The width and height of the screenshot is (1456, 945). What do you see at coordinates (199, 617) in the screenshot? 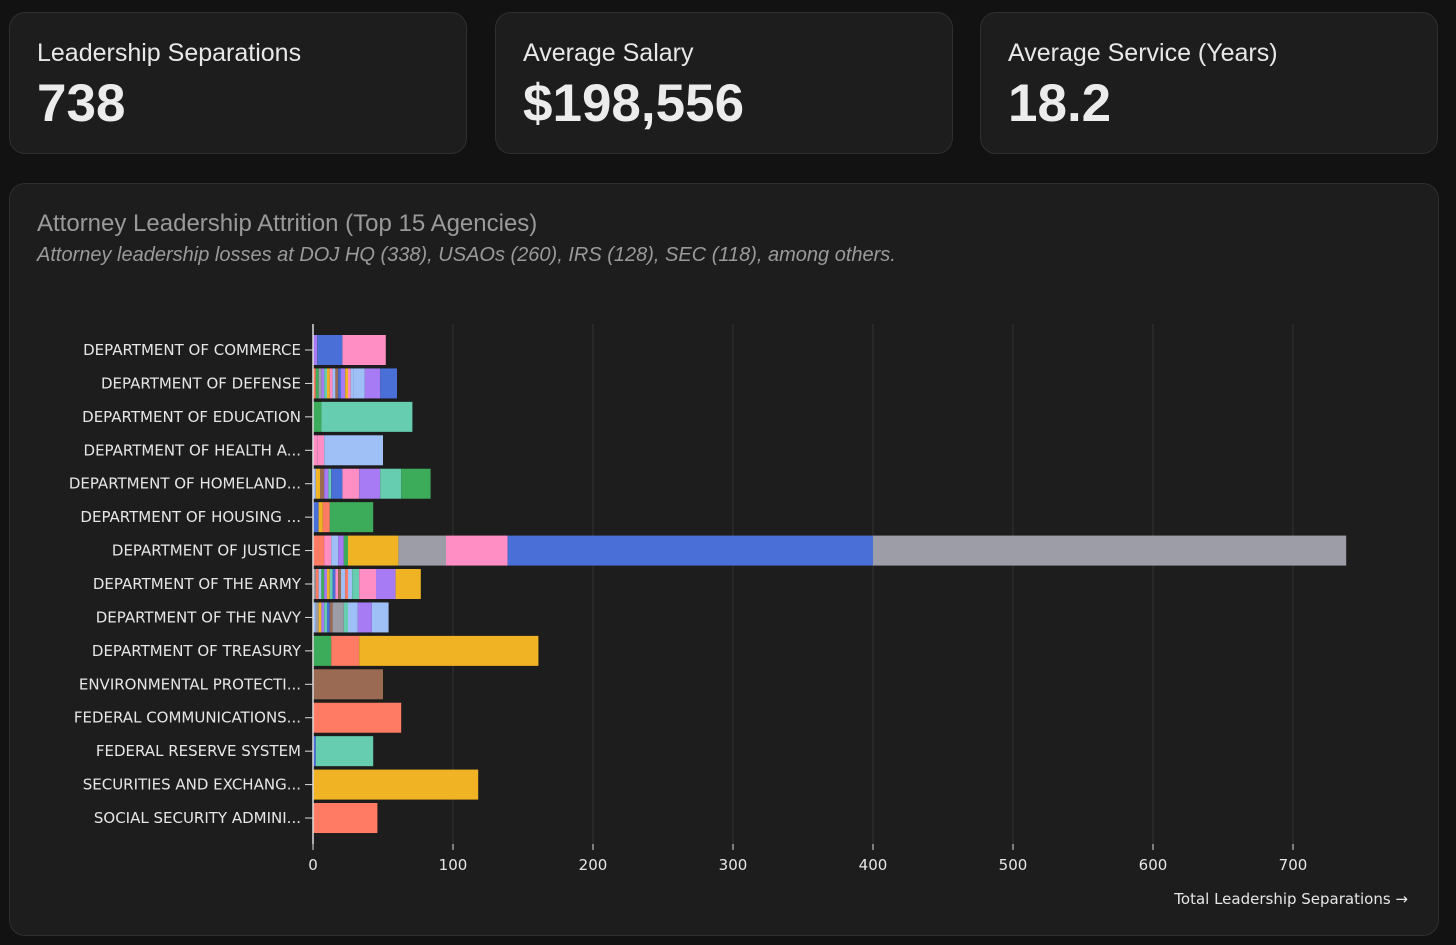
I see `y-category-label: DEPARTMENT OF THE NAVY` at bounding box center [199, 617].